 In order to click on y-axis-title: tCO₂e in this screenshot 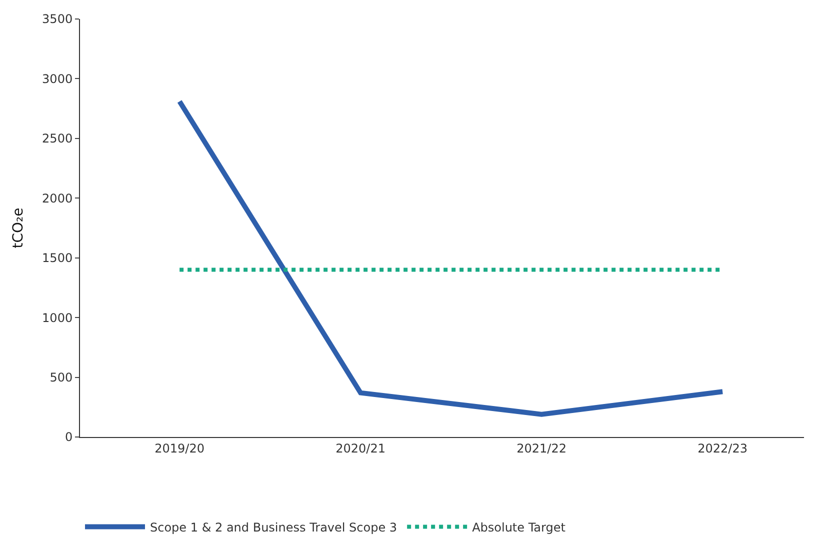, I will do `click(18, 228)`.